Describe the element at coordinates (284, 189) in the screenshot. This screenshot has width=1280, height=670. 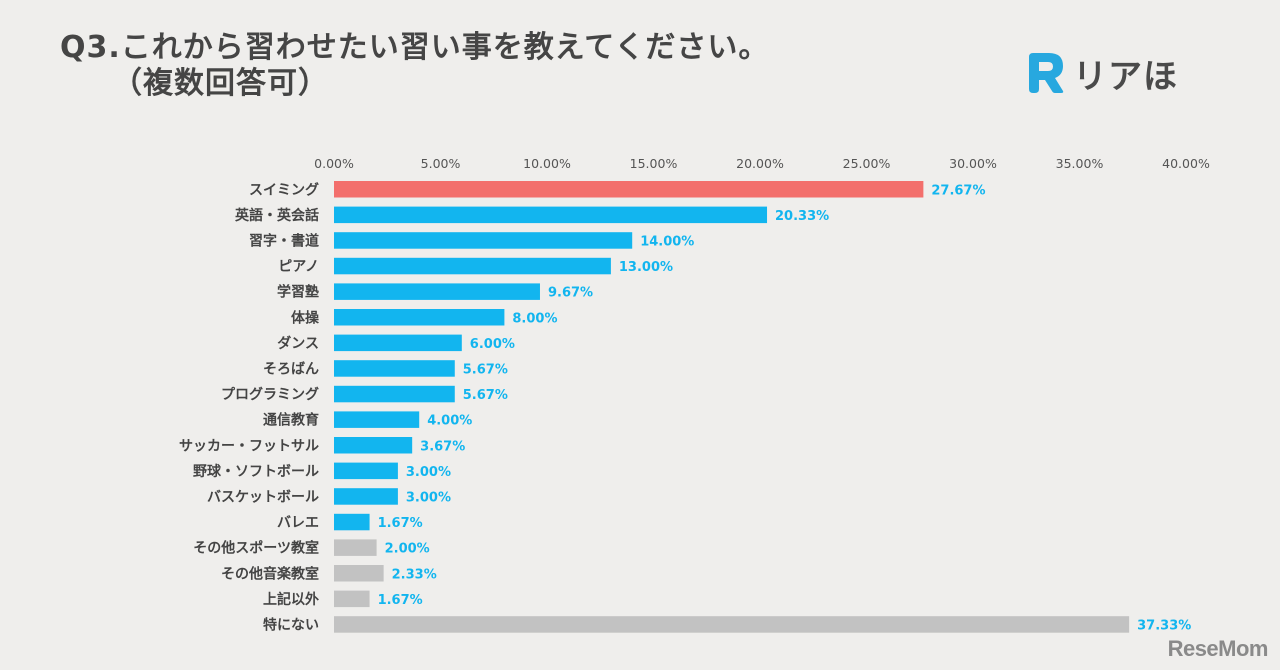
I see `category-label: スイミング` at that location.